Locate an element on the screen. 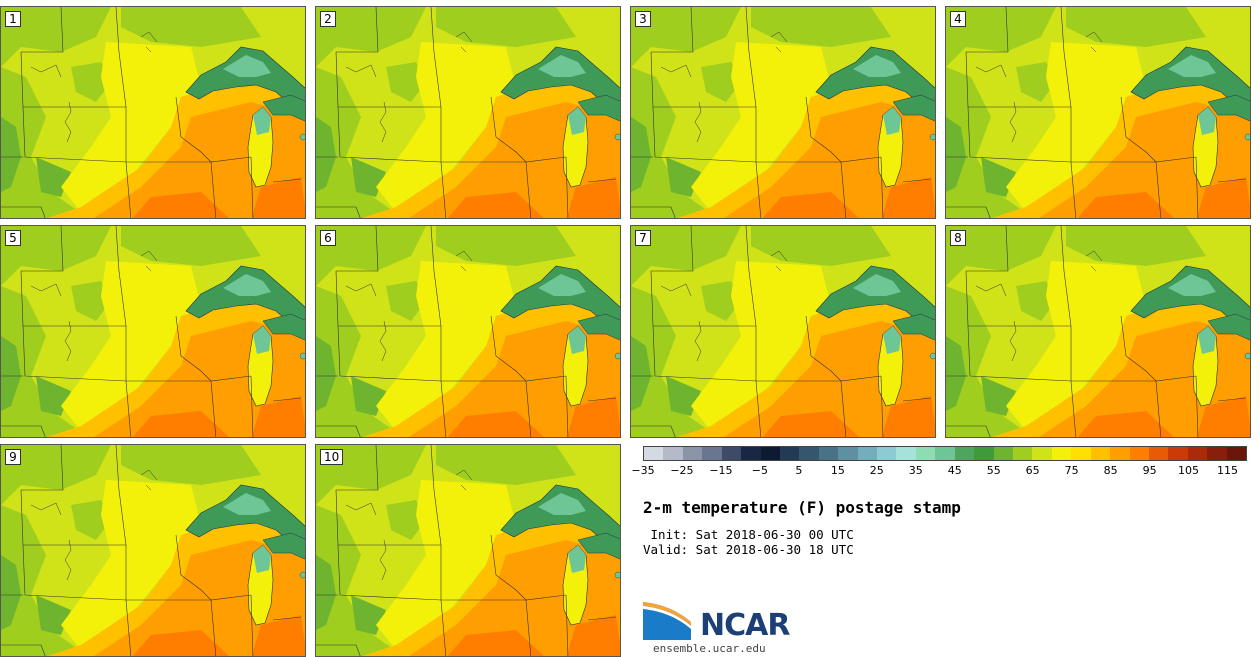  color-scale-bar is located at coordinates (945, 453).